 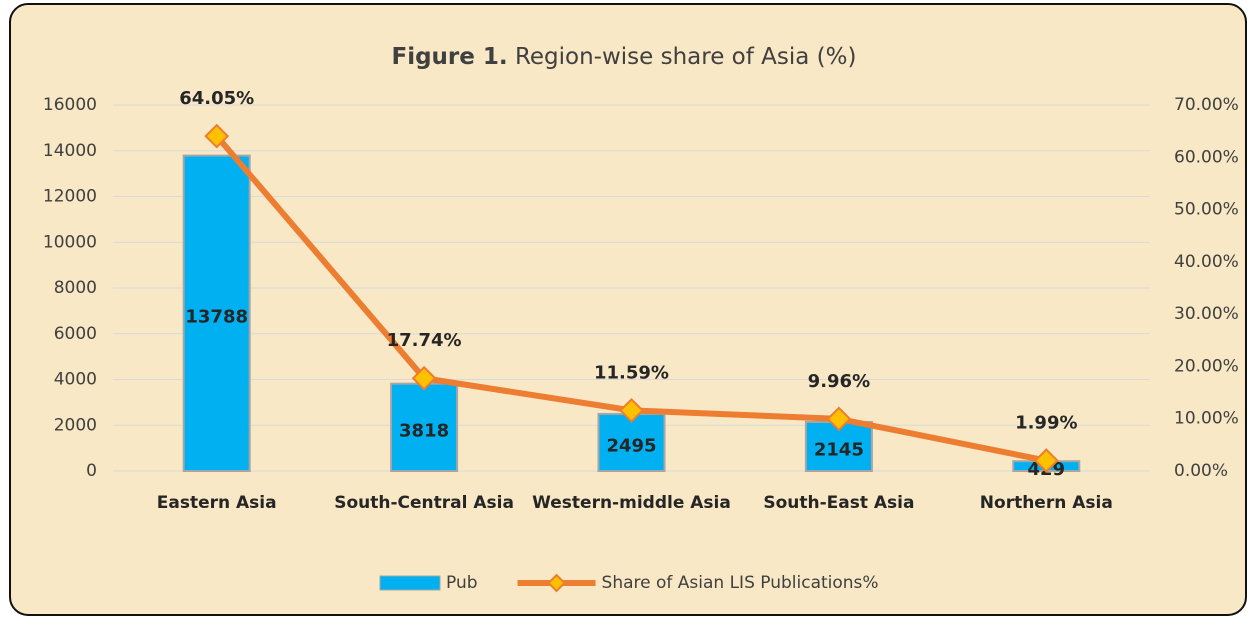 I want to click on chart-title: Figure 1. Region-wise share of Asia (%), so click(x=624, y=57).